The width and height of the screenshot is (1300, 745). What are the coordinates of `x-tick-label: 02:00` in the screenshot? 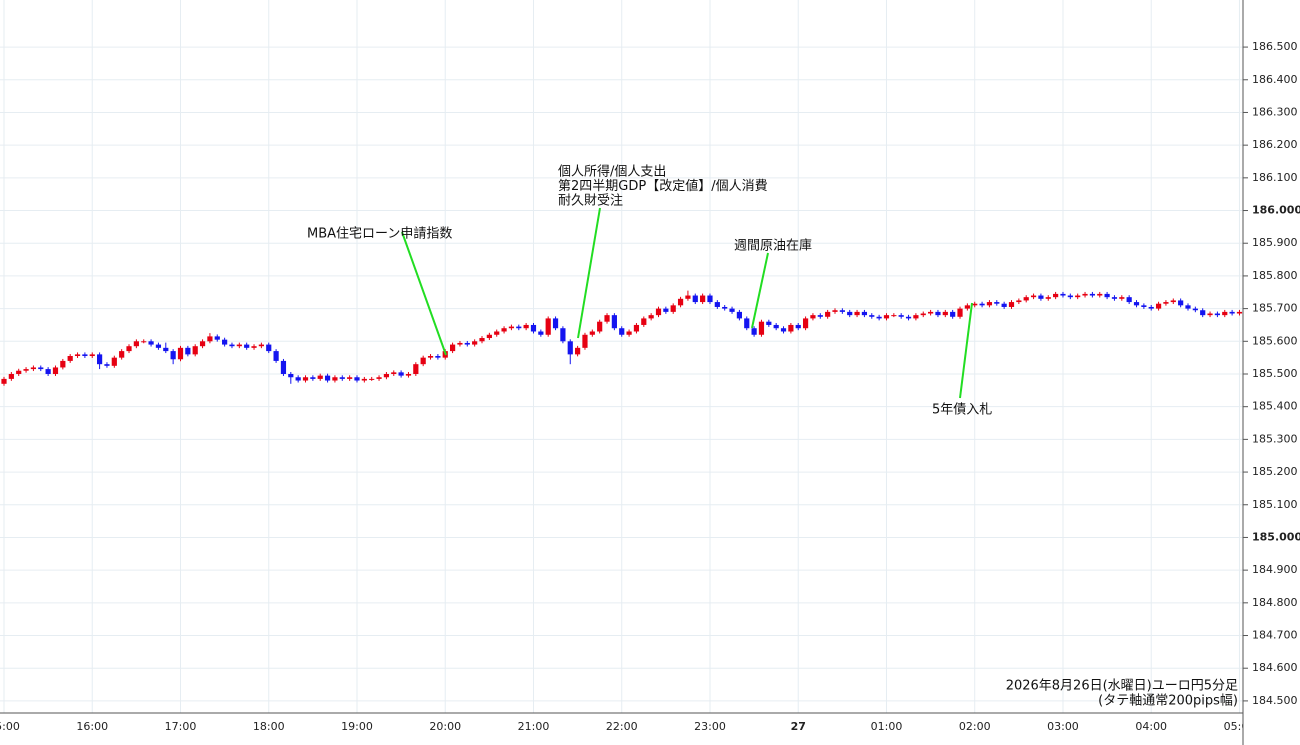 It's located at (975, 726).